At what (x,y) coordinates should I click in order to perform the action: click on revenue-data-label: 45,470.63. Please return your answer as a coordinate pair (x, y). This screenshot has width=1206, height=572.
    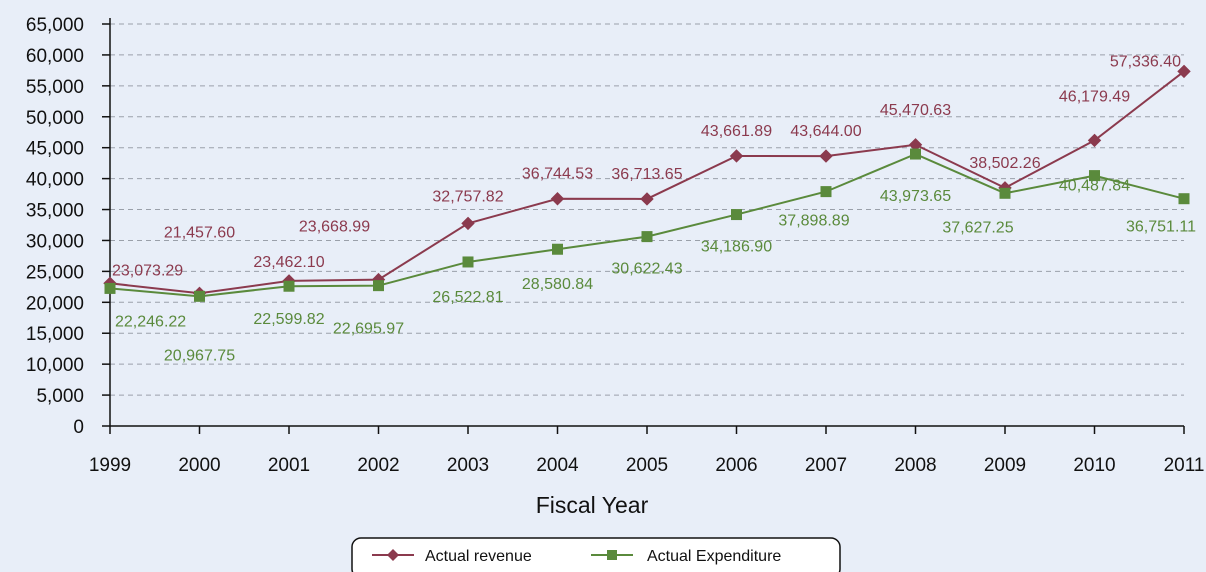
    Looking at the image, I should click on (915, 110).